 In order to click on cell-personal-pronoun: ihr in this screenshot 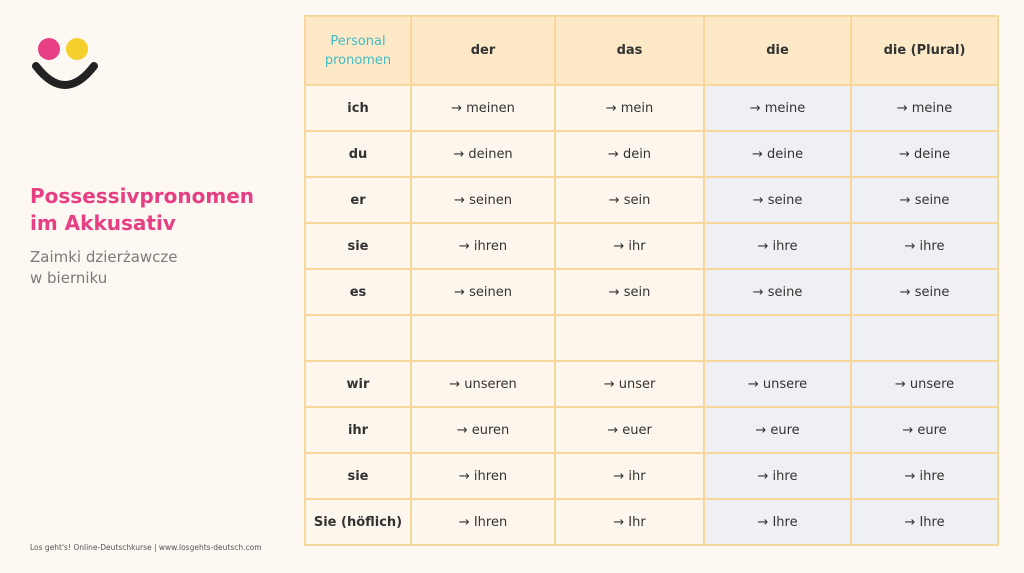, I will do `click(358, 430)`.